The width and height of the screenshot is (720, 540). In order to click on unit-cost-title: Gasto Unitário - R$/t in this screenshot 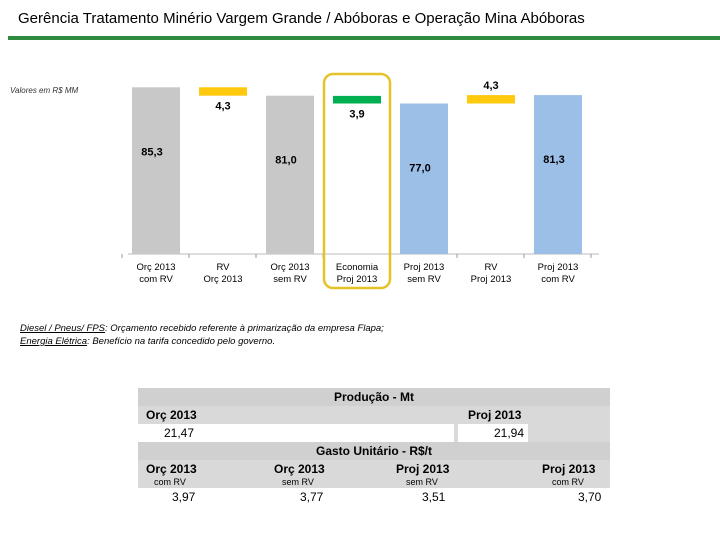, I will do `click(374, 451)`.